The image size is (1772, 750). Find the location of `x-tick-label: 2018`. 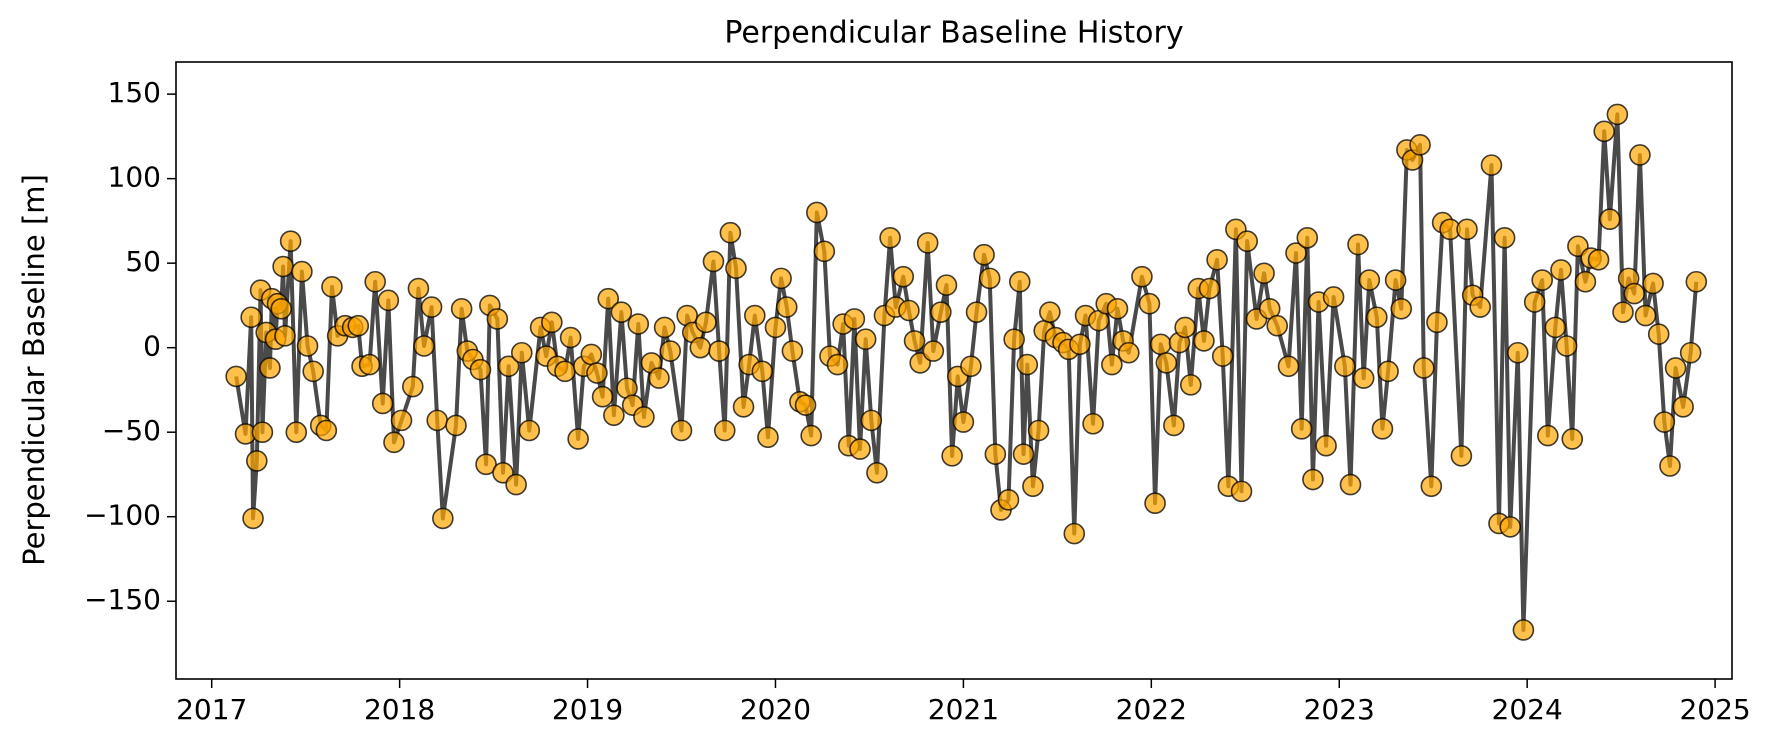

x-tick-label: 2018 is located at coordinates (399, 709).